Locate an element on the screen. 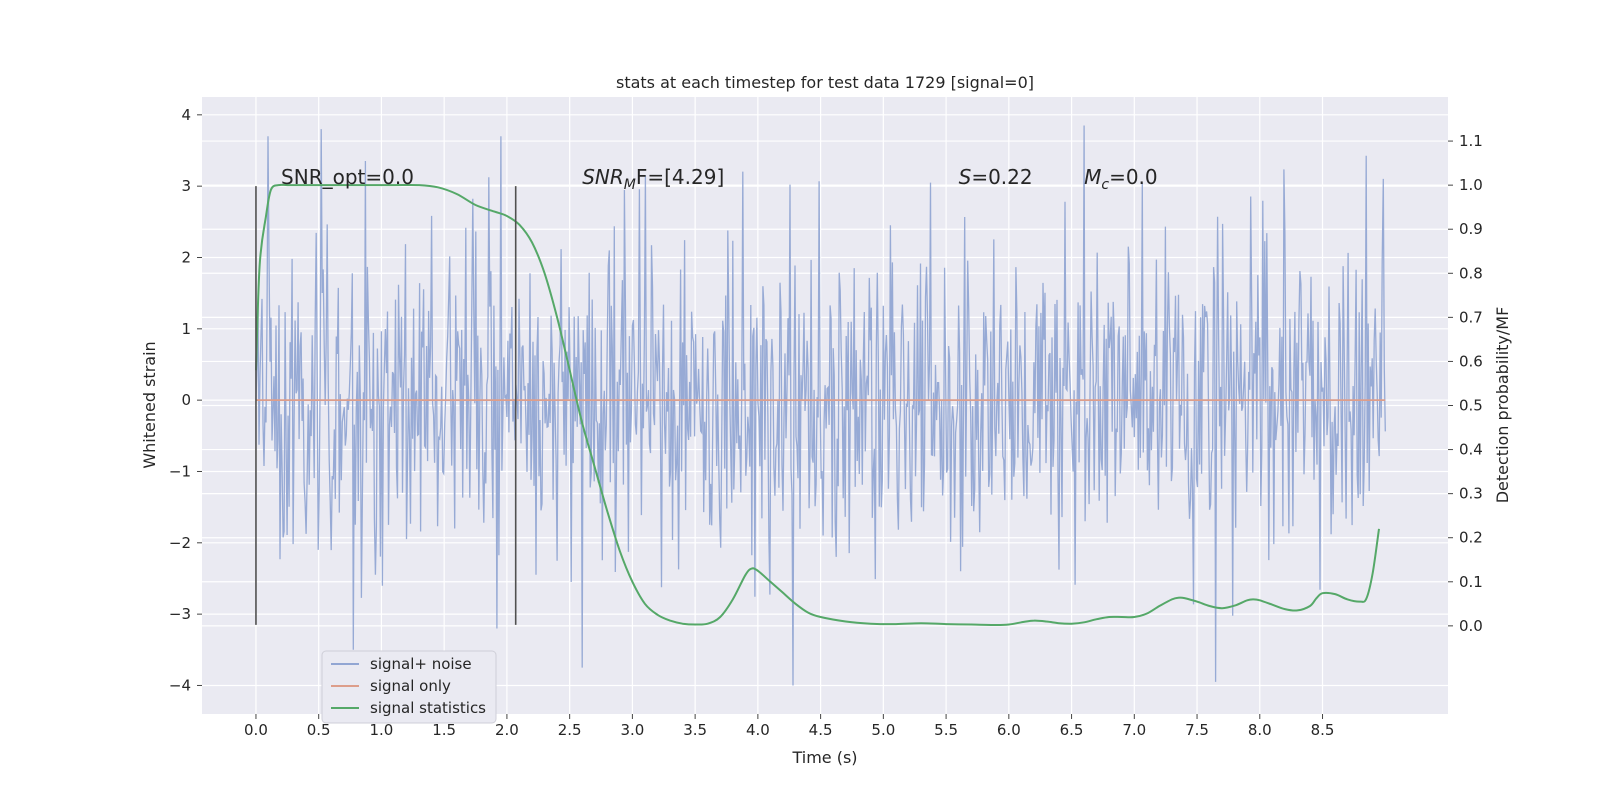 Image resolution: width=1600 pixels, height=804 pixels. y-right-tick-label: 0.7 is located at coordinates (1471, 317).